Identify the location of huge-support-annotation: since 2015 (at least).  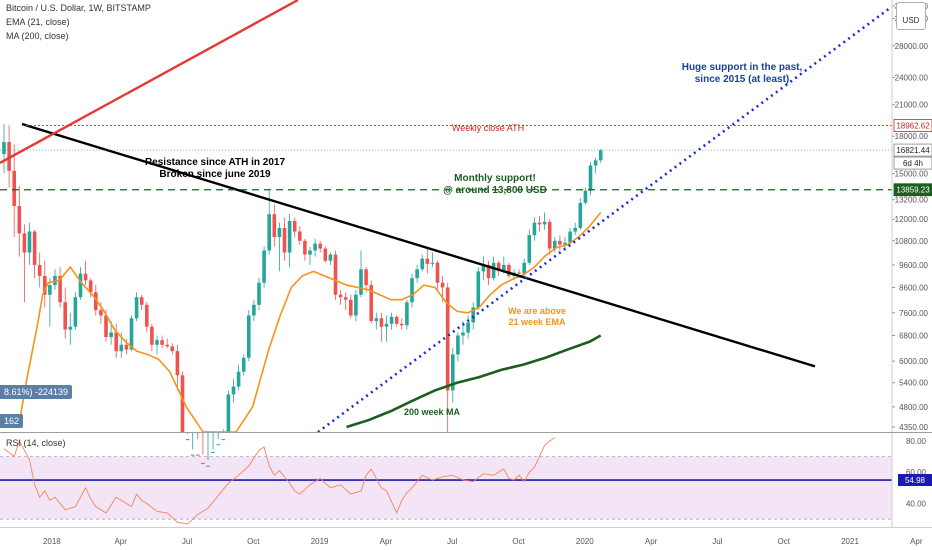
(742, 79).